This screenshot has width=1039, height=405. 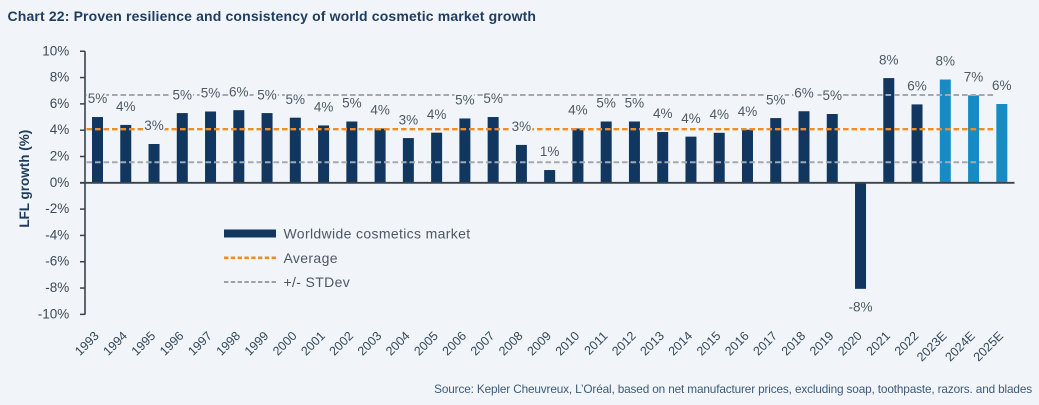 What do you see at coordinates (377, 234) in the screenshot?
I see `svg-text: Worldwide cosmetics market` at bounding box center [377, 234].